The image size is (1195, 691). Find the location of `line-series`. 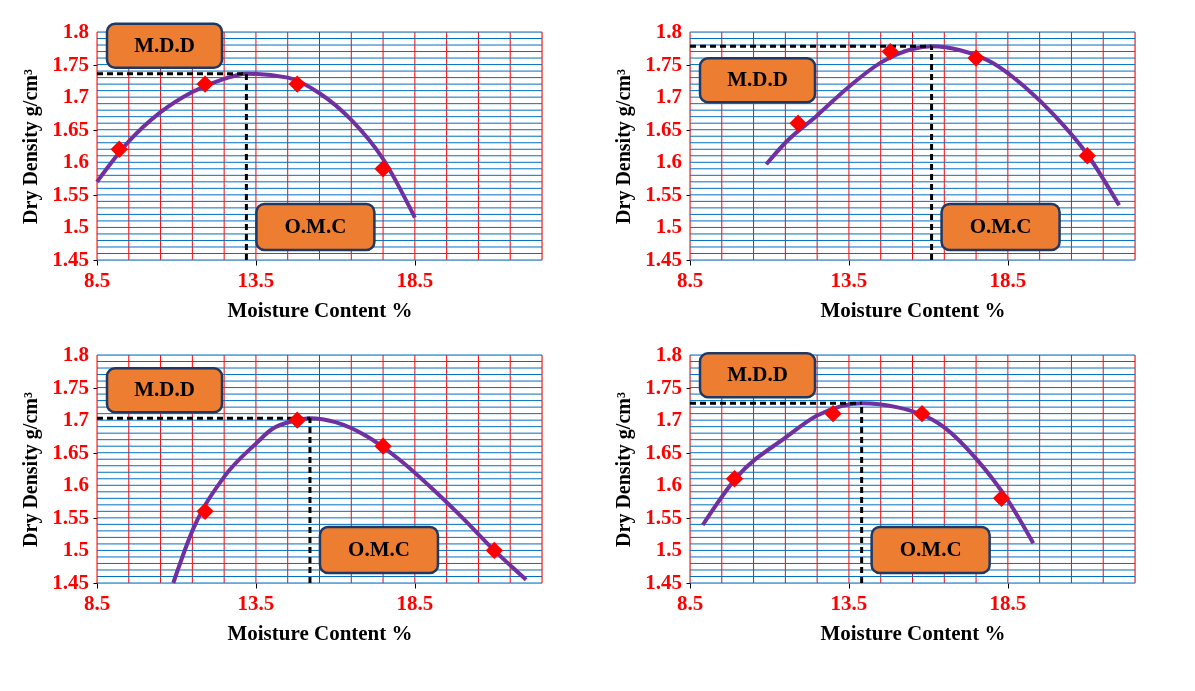

line-series is located at coordinates (256, 145).